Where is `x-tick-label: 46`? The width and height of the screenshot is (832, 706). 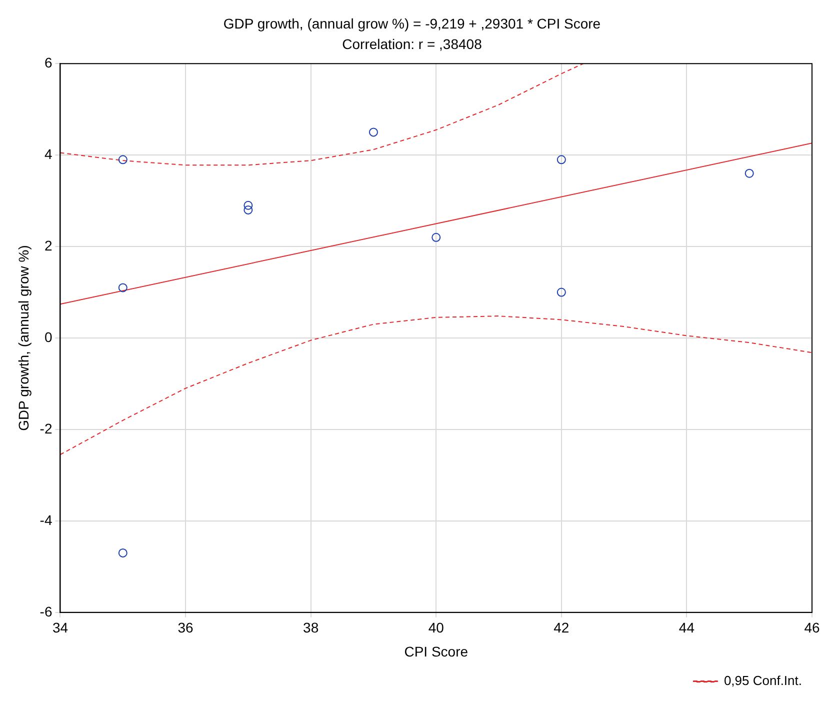
x-tick-label: 46 is located at coordinates (812, 628).